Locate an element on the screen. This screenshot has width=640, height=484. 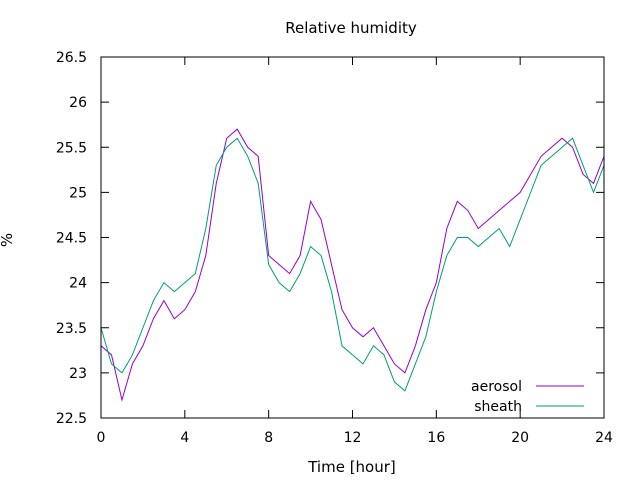
y-tick-label: 24 is located at coordinates (78, 284).